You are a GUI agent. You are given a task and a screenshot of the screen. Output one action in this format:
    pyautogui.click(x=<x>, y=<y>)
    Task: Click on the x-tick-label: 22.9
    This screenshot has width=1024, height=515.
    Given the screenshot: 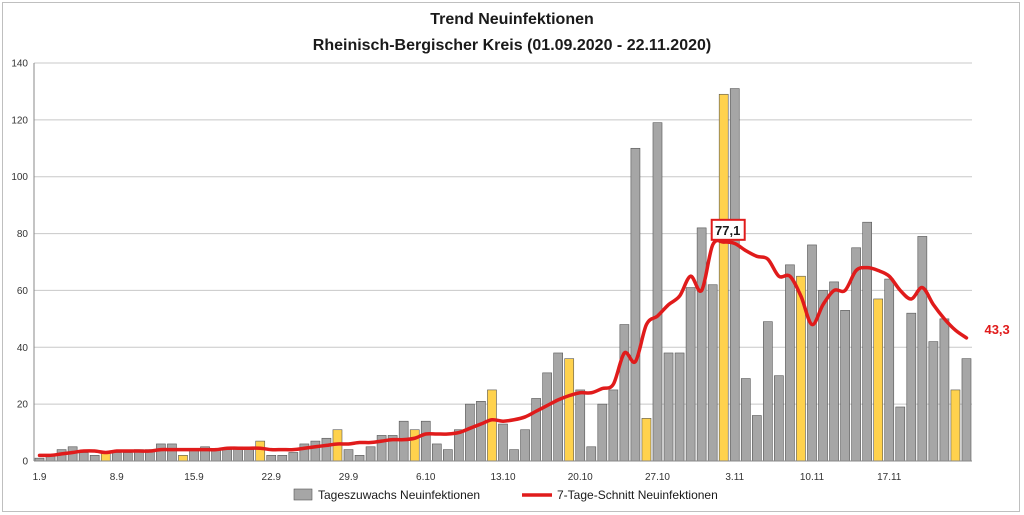 What is the action you would take?
    pyautogui.click(x=272, y=477)
    